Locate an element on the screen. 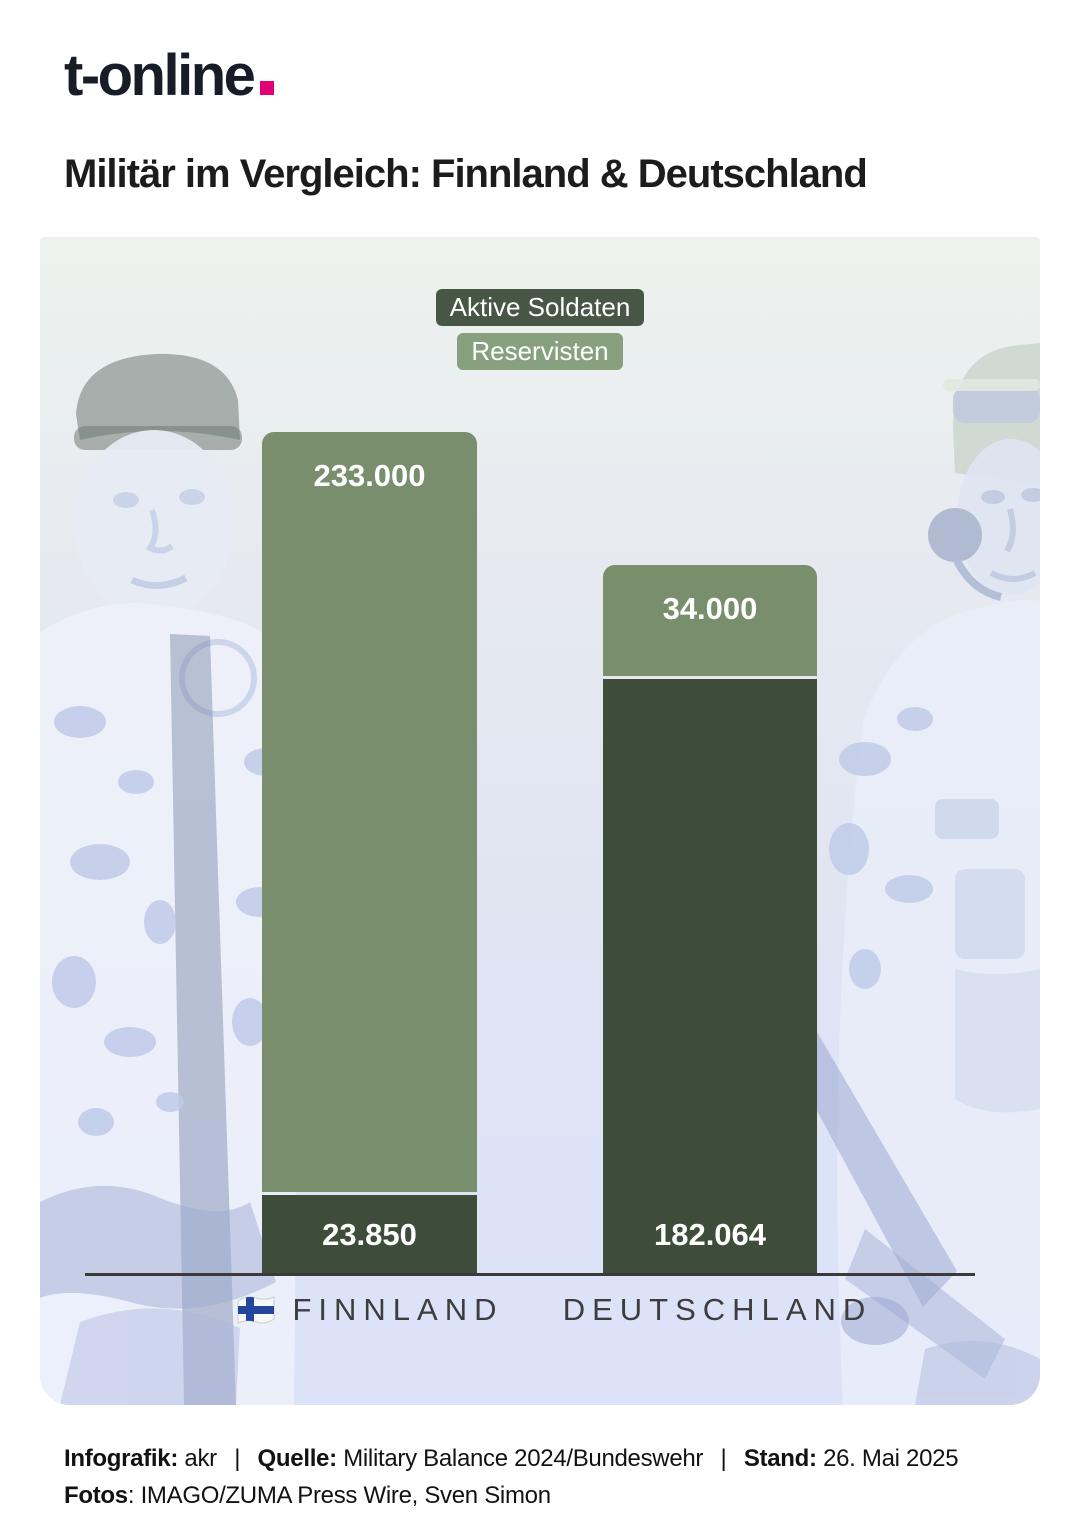 The image size is (1080, 1532). bar-finnland: 233.000 23.850 is located at coordinates (369, 852).